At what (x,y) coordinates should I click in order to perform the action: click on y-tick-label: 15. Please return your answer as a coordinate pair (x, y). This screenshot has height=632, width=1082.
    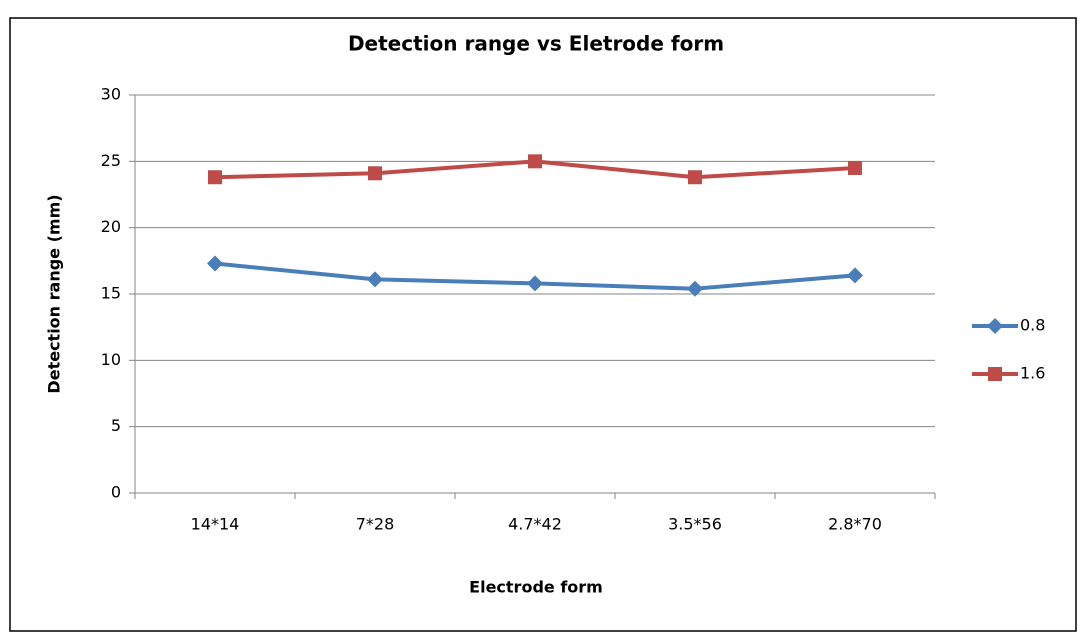
    Looking at the image, I should click on (111, 293).